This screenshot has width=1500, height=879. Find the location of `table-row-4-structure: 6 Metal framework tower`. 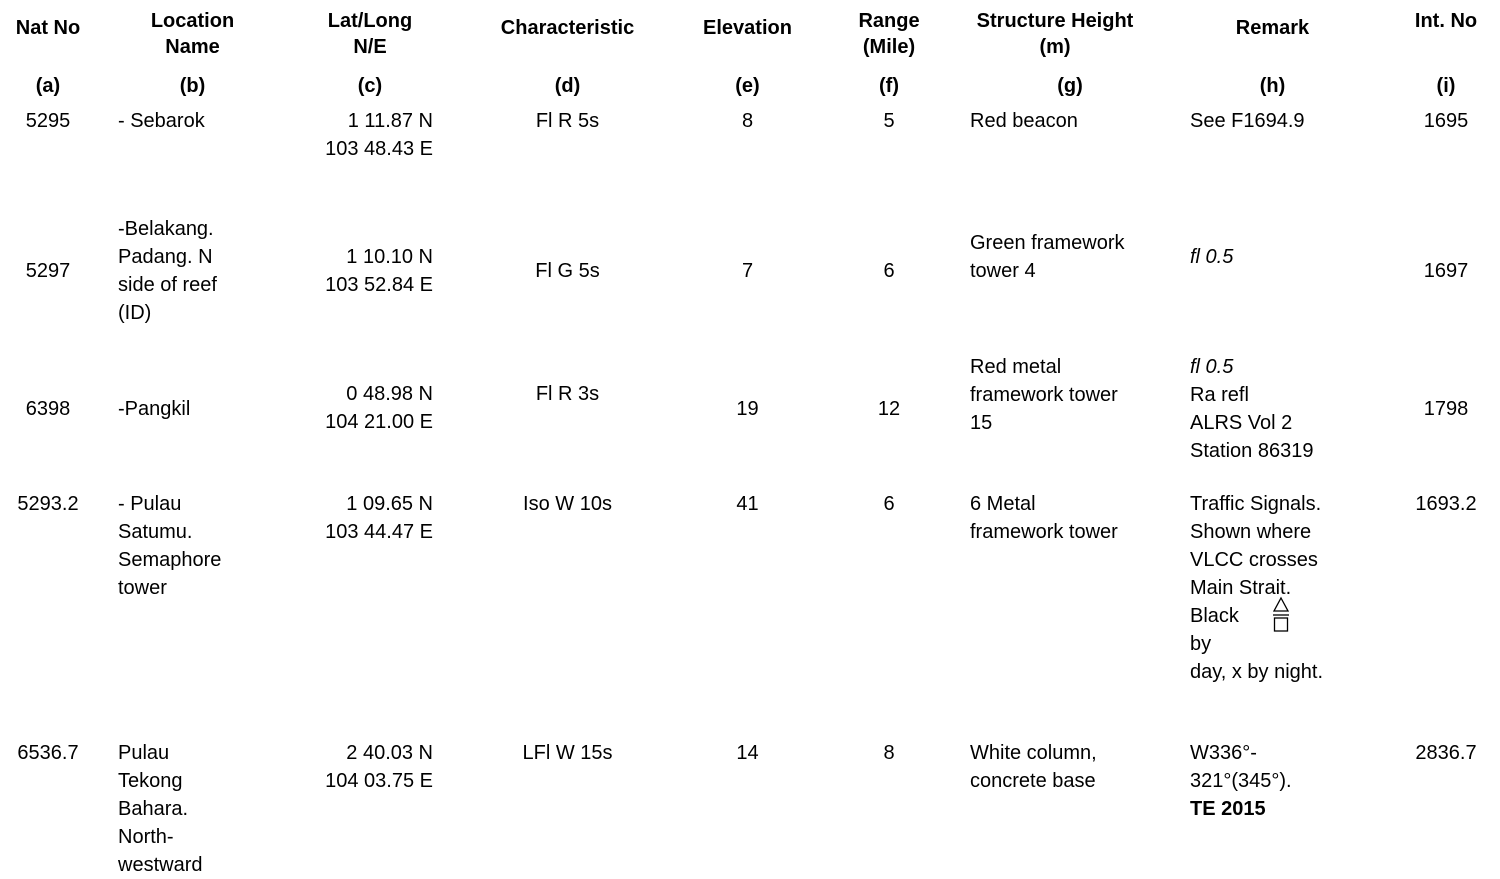

table-row-4-structure: 6 Metal framework tower is located at coordinates (1044, 518).